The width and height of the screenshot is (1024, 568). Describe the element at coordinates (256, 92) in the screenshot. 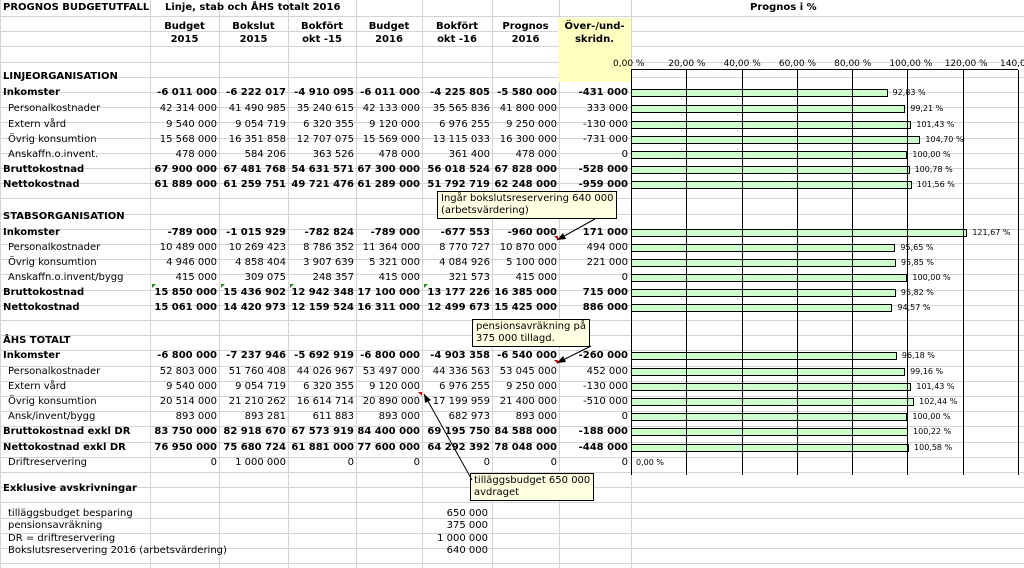

I see `value-cell: -6 222 017` at that location.